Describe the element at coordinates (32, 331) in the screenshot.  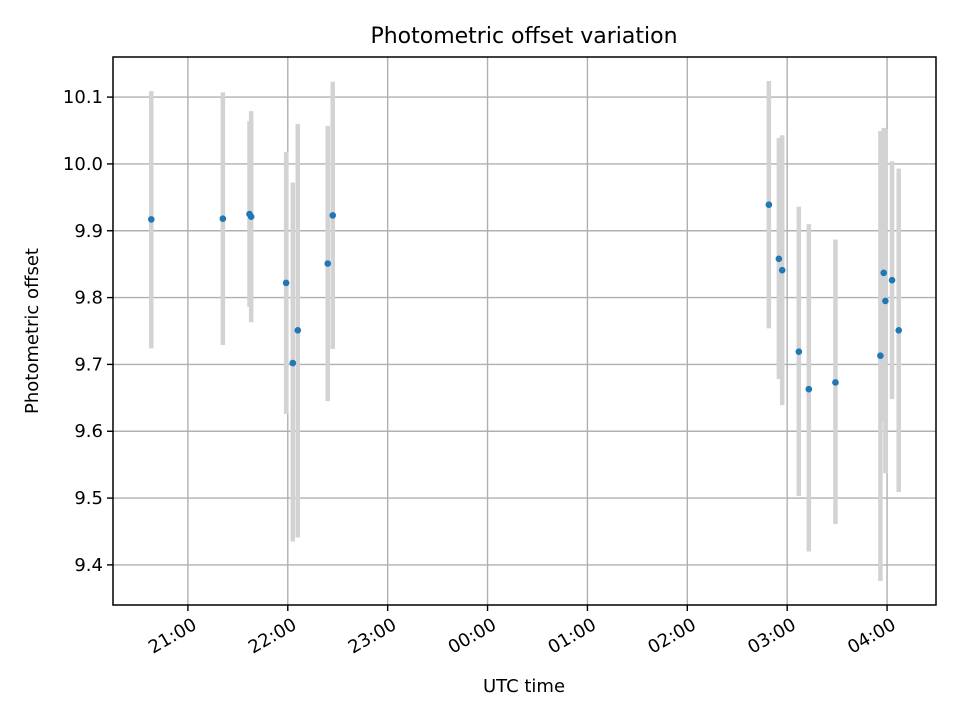
I see `y-axis-label: Photometric offset` at that location.